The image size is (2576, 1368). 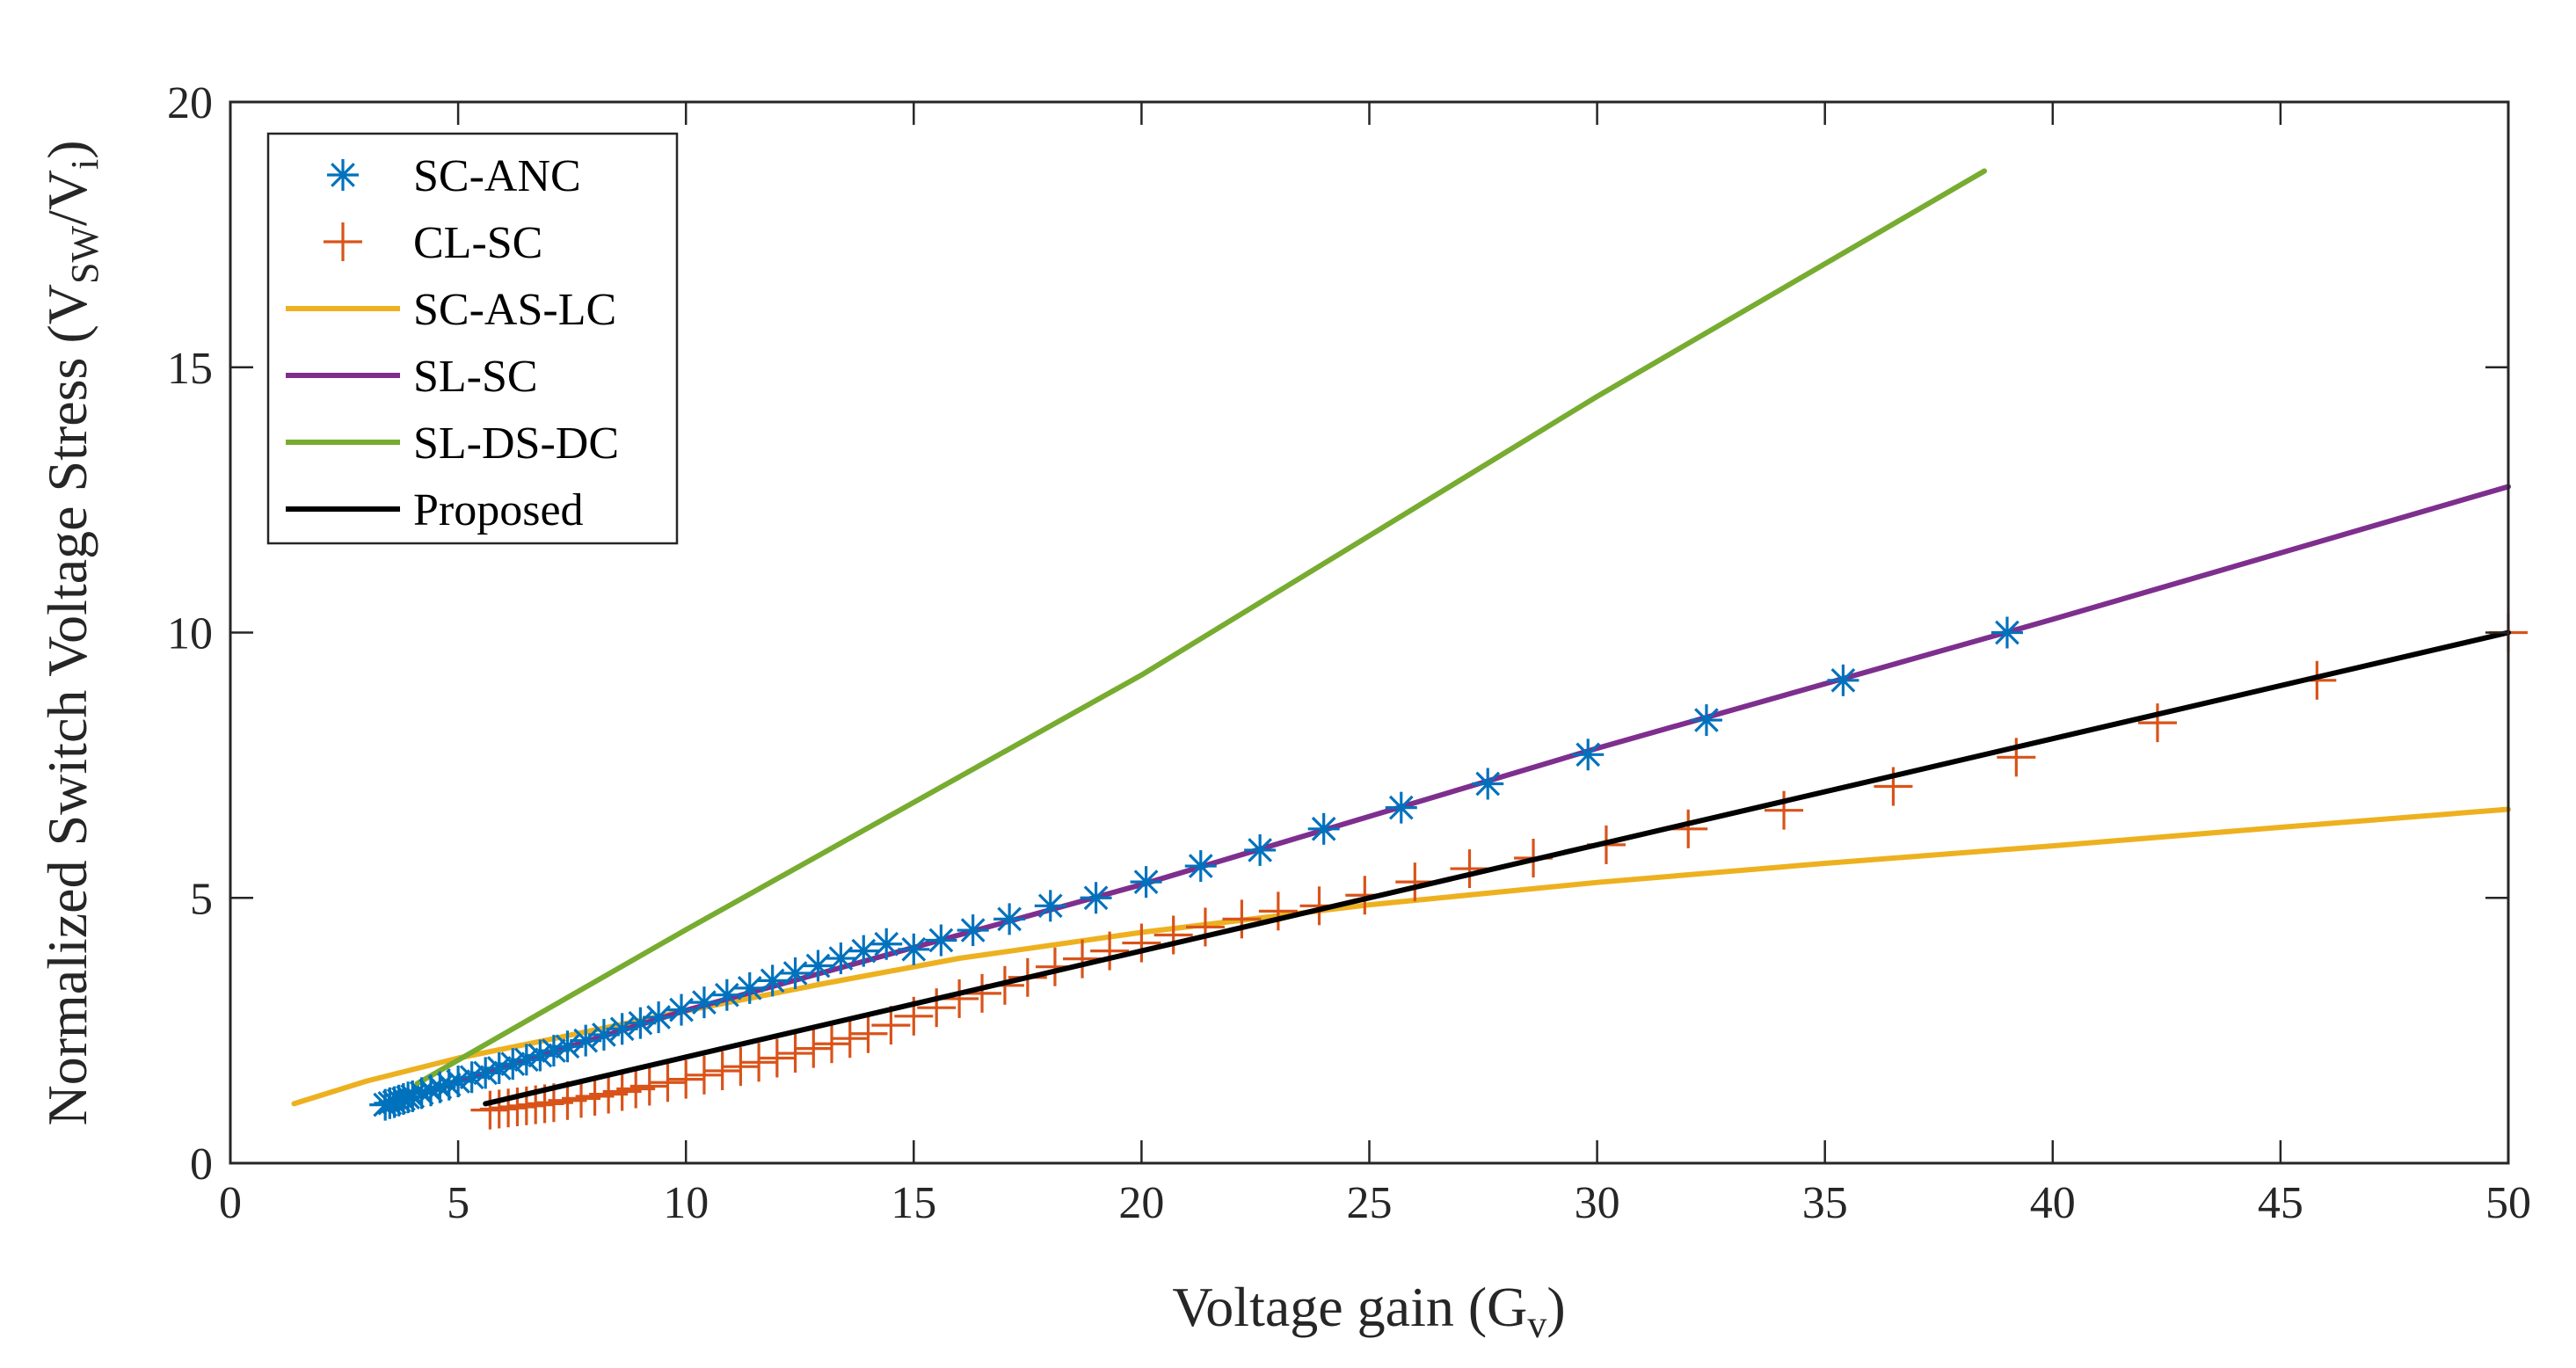 What do you see at coordinates (497, 176) in the screenshot?
I see `legend-label: SC-ANC` at bounding box center [497, 176].